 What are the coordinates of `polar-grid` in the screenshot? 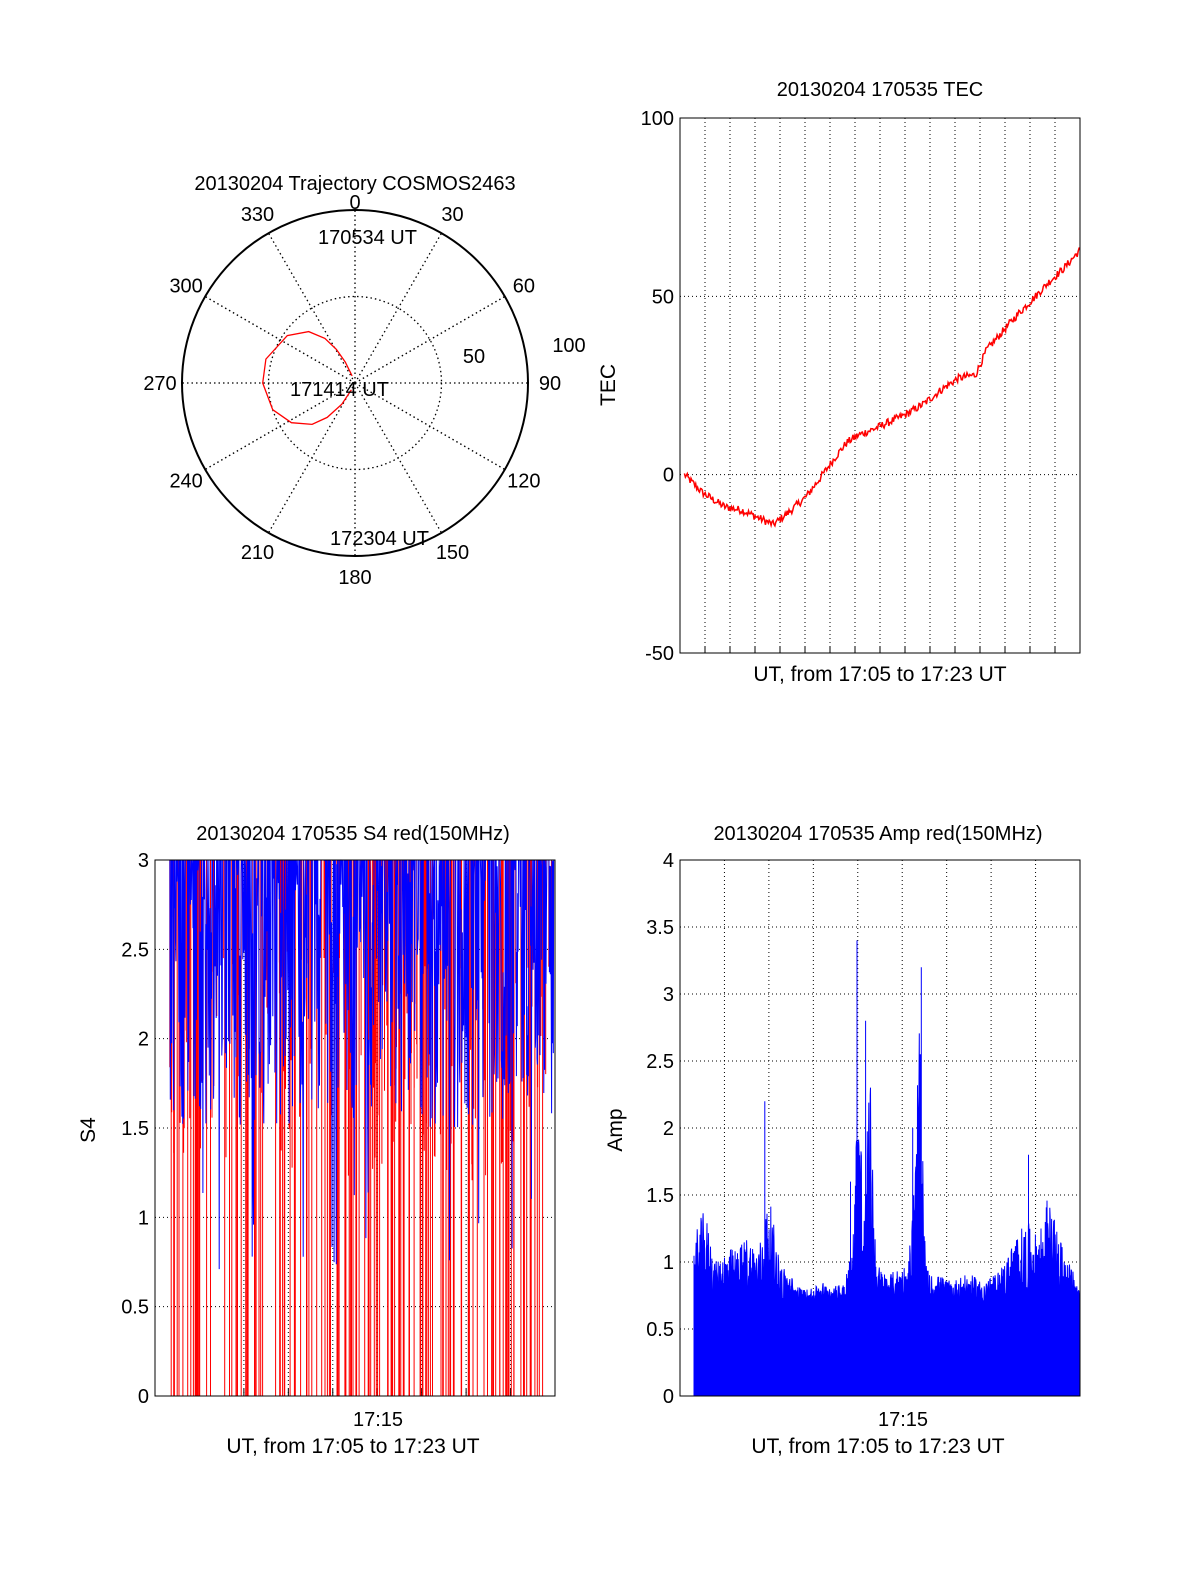 It's located at (355, 383).